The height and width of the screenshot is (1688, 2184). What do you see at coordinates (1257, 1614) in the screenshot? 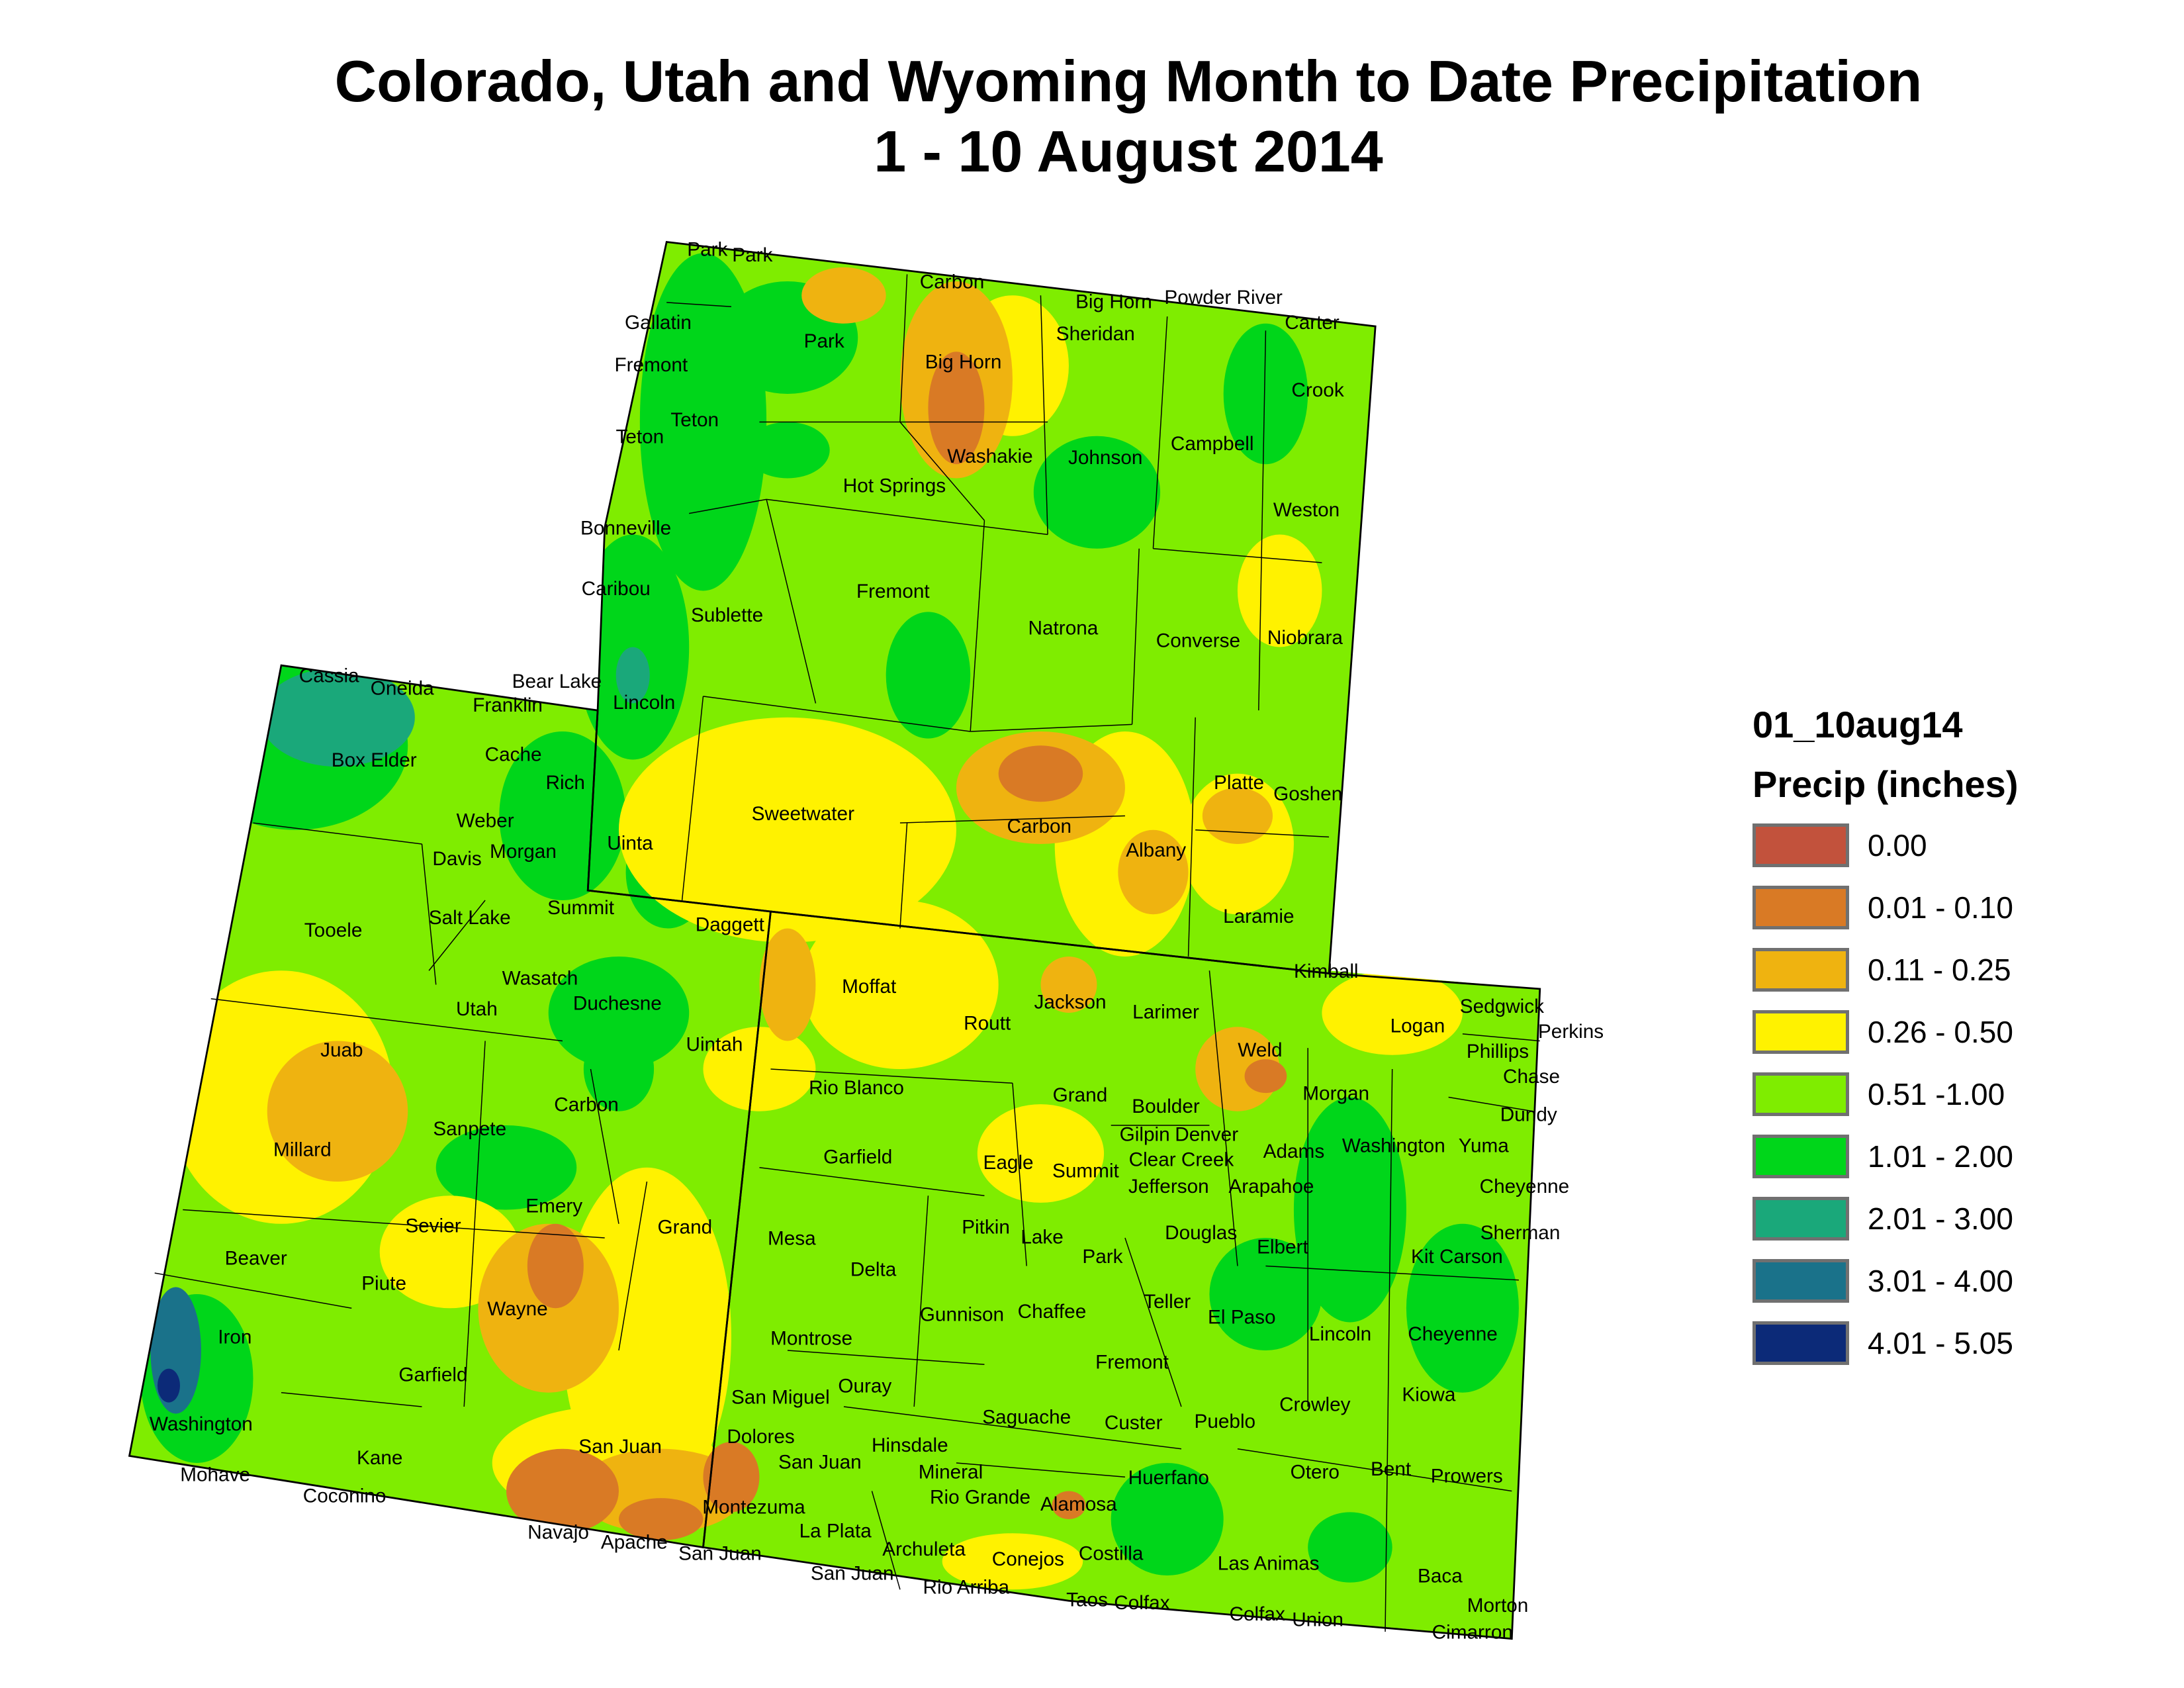
I see `county-label: Colfax` at bounding box center [1257, 1614].